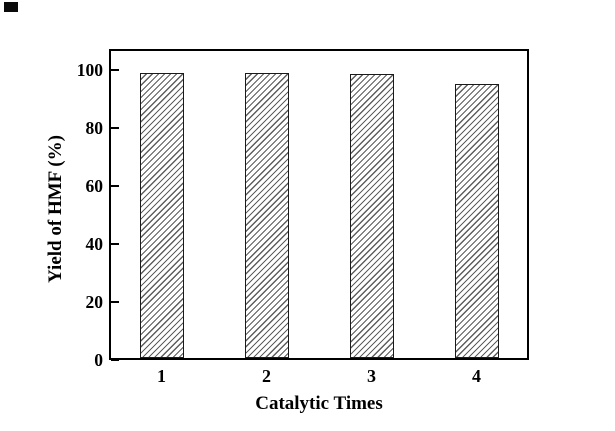 This screenshot has height=431, width=615. Describe the element at coordinates (55, 209) in the screenshot. I see `y-axis-title: Yield of HMF (%)` at that location.